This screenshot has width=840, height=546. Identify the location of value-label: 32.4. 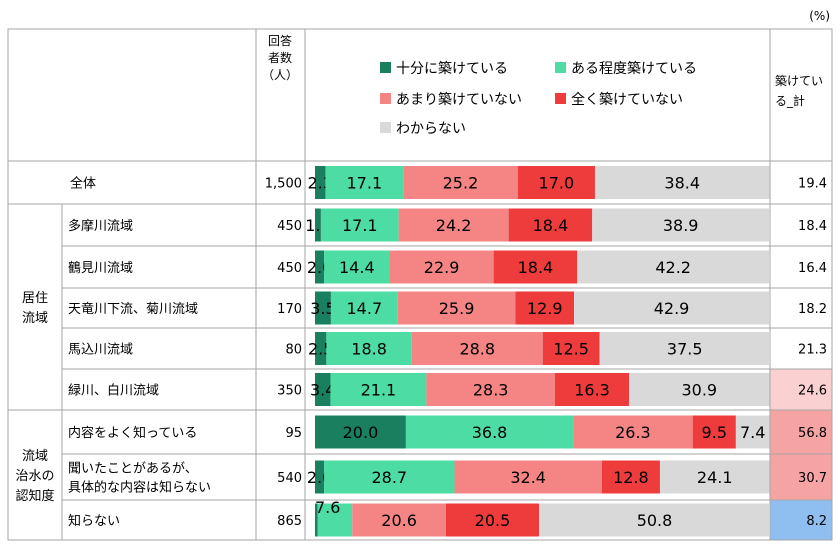
(528, 477).